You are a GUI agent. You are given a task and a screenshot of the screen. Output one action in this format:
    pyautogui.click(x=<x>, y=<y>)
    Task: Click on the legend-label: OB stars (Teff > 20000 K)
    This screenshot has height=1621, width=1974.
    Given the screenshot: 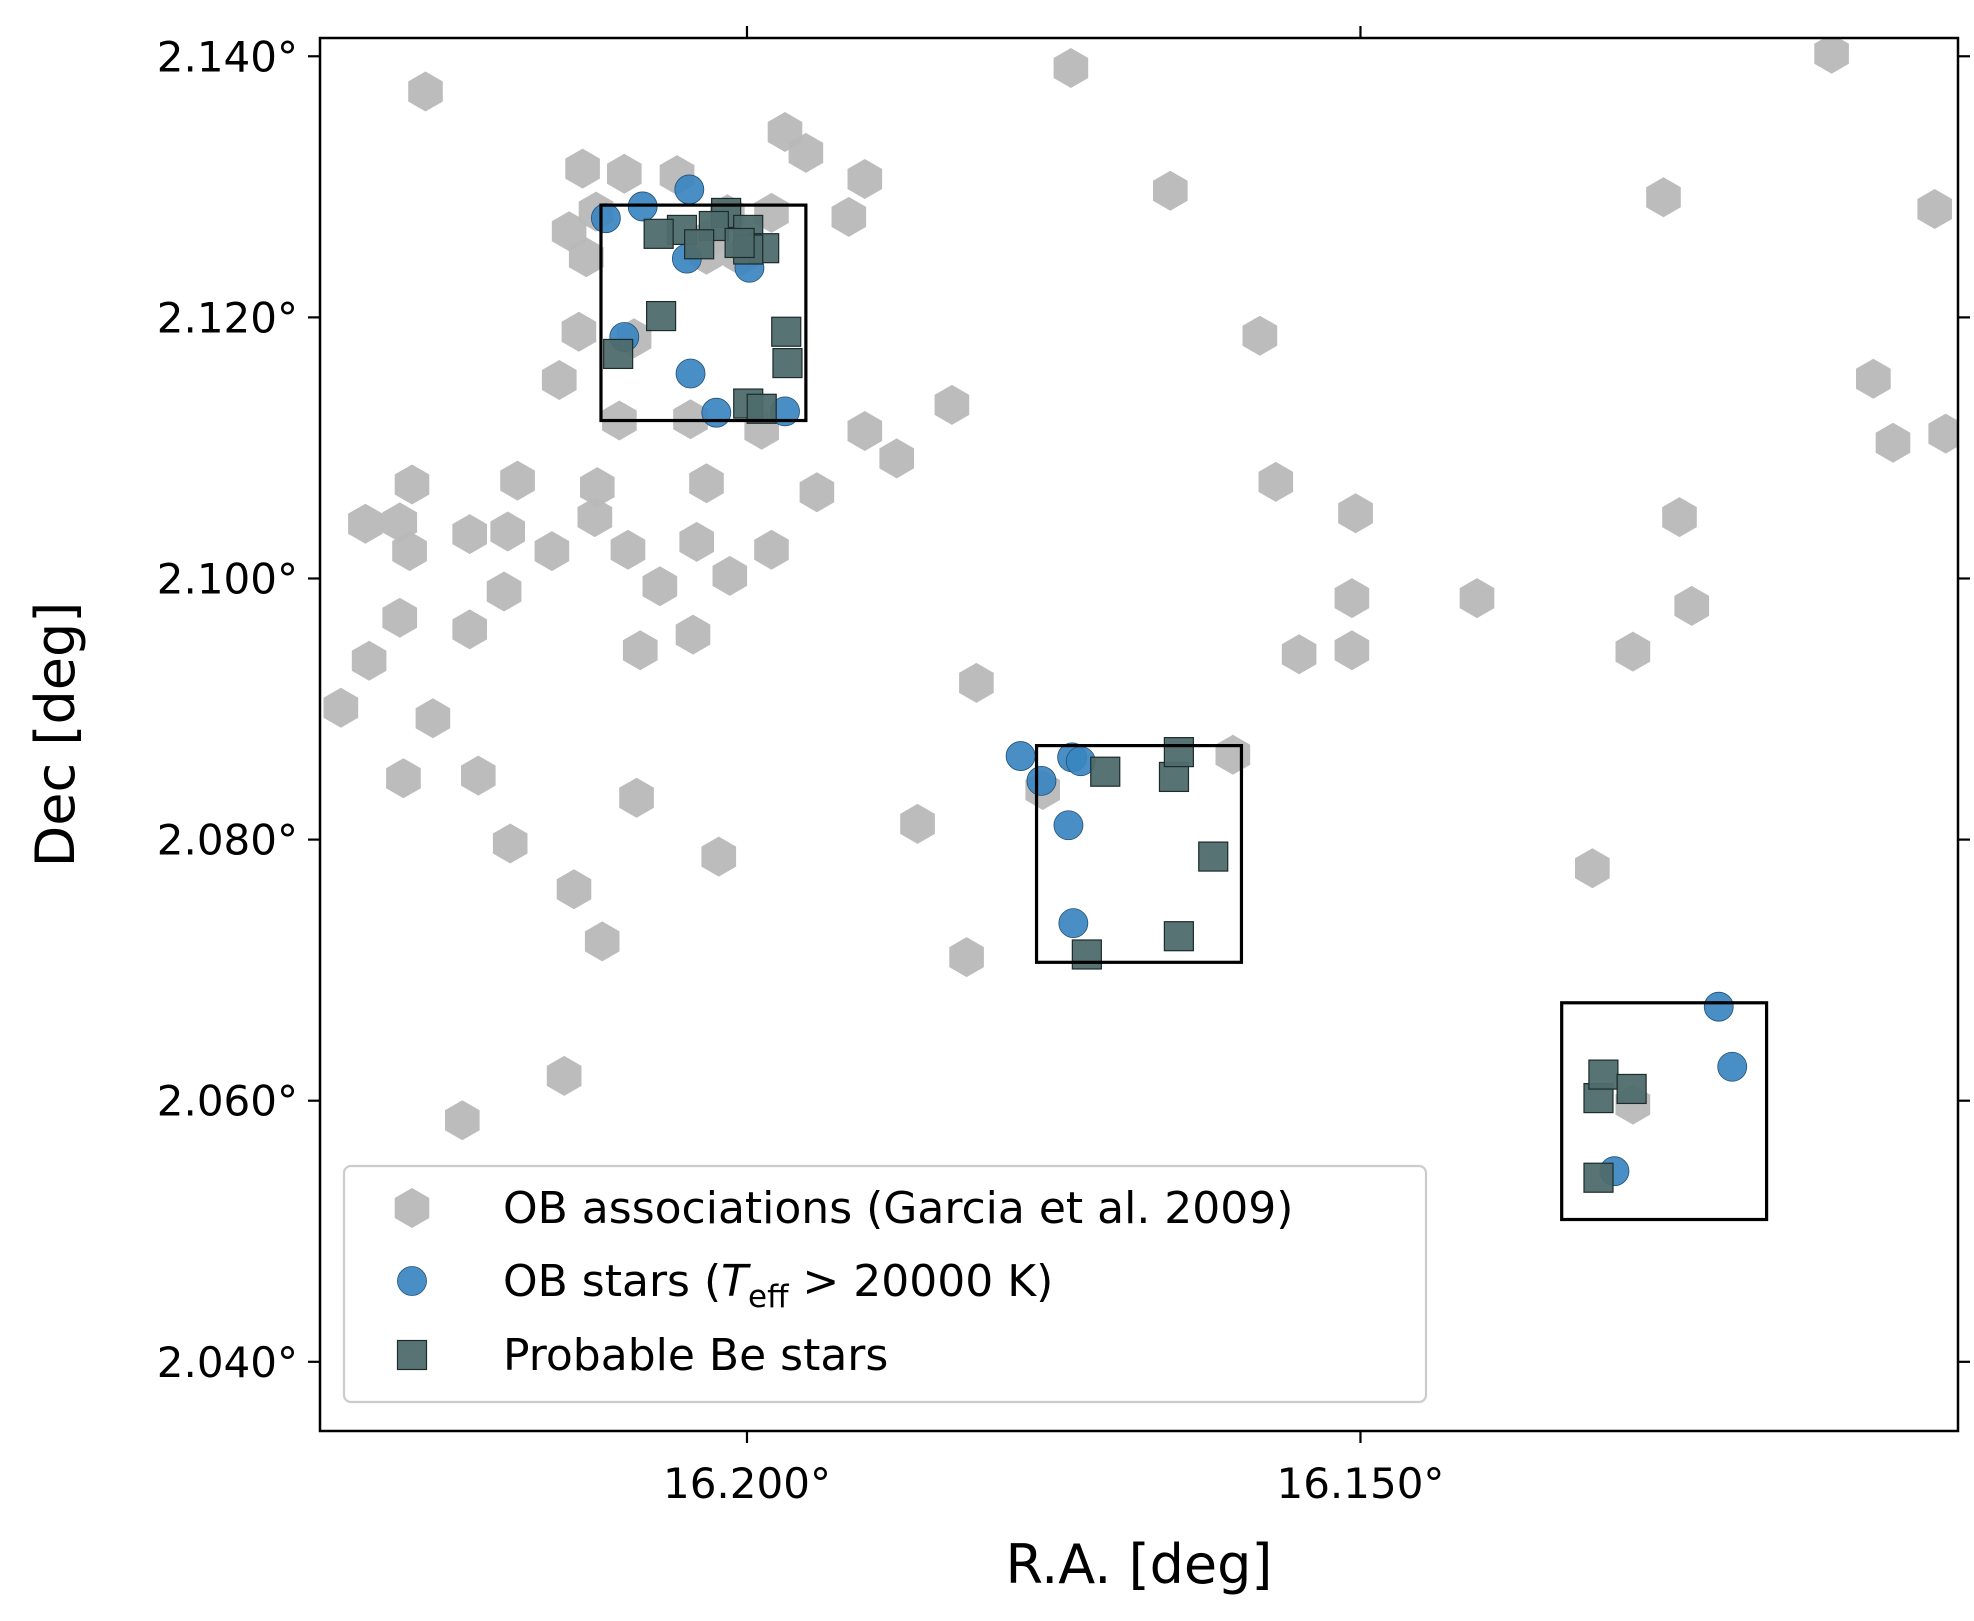 What is the action you would take?
    pyautogui.click(x=778, y=1285)
    